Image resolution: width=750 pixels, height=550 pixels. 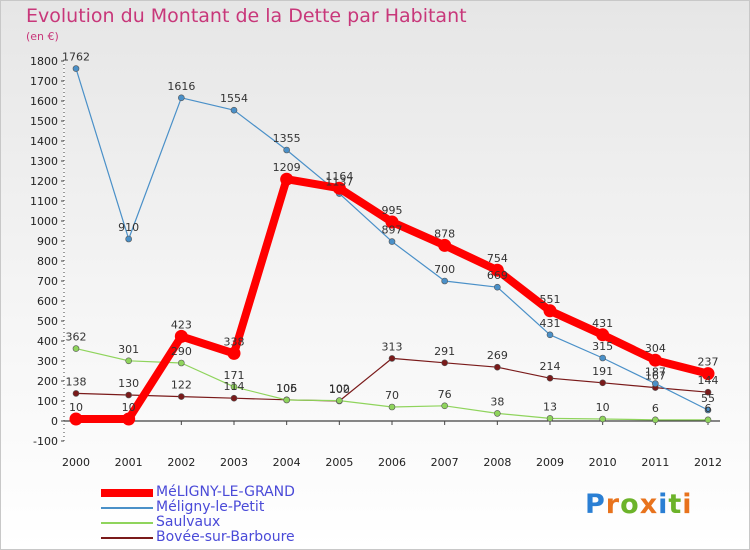 I want to click on x-tick-label: 2005, so click(x=339, y=462).